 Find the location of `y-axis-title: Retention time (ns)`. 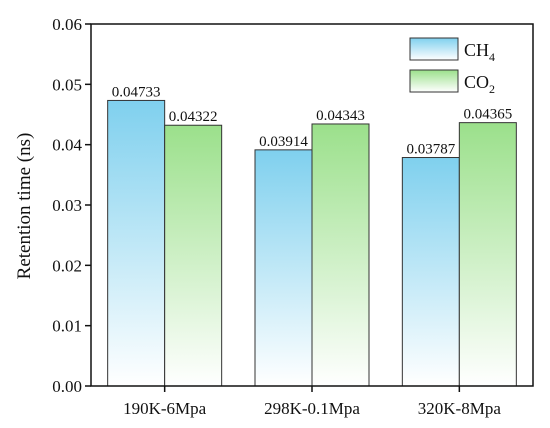

y-axis-title: Retention time (ns) is located at coordinates (24, 206).